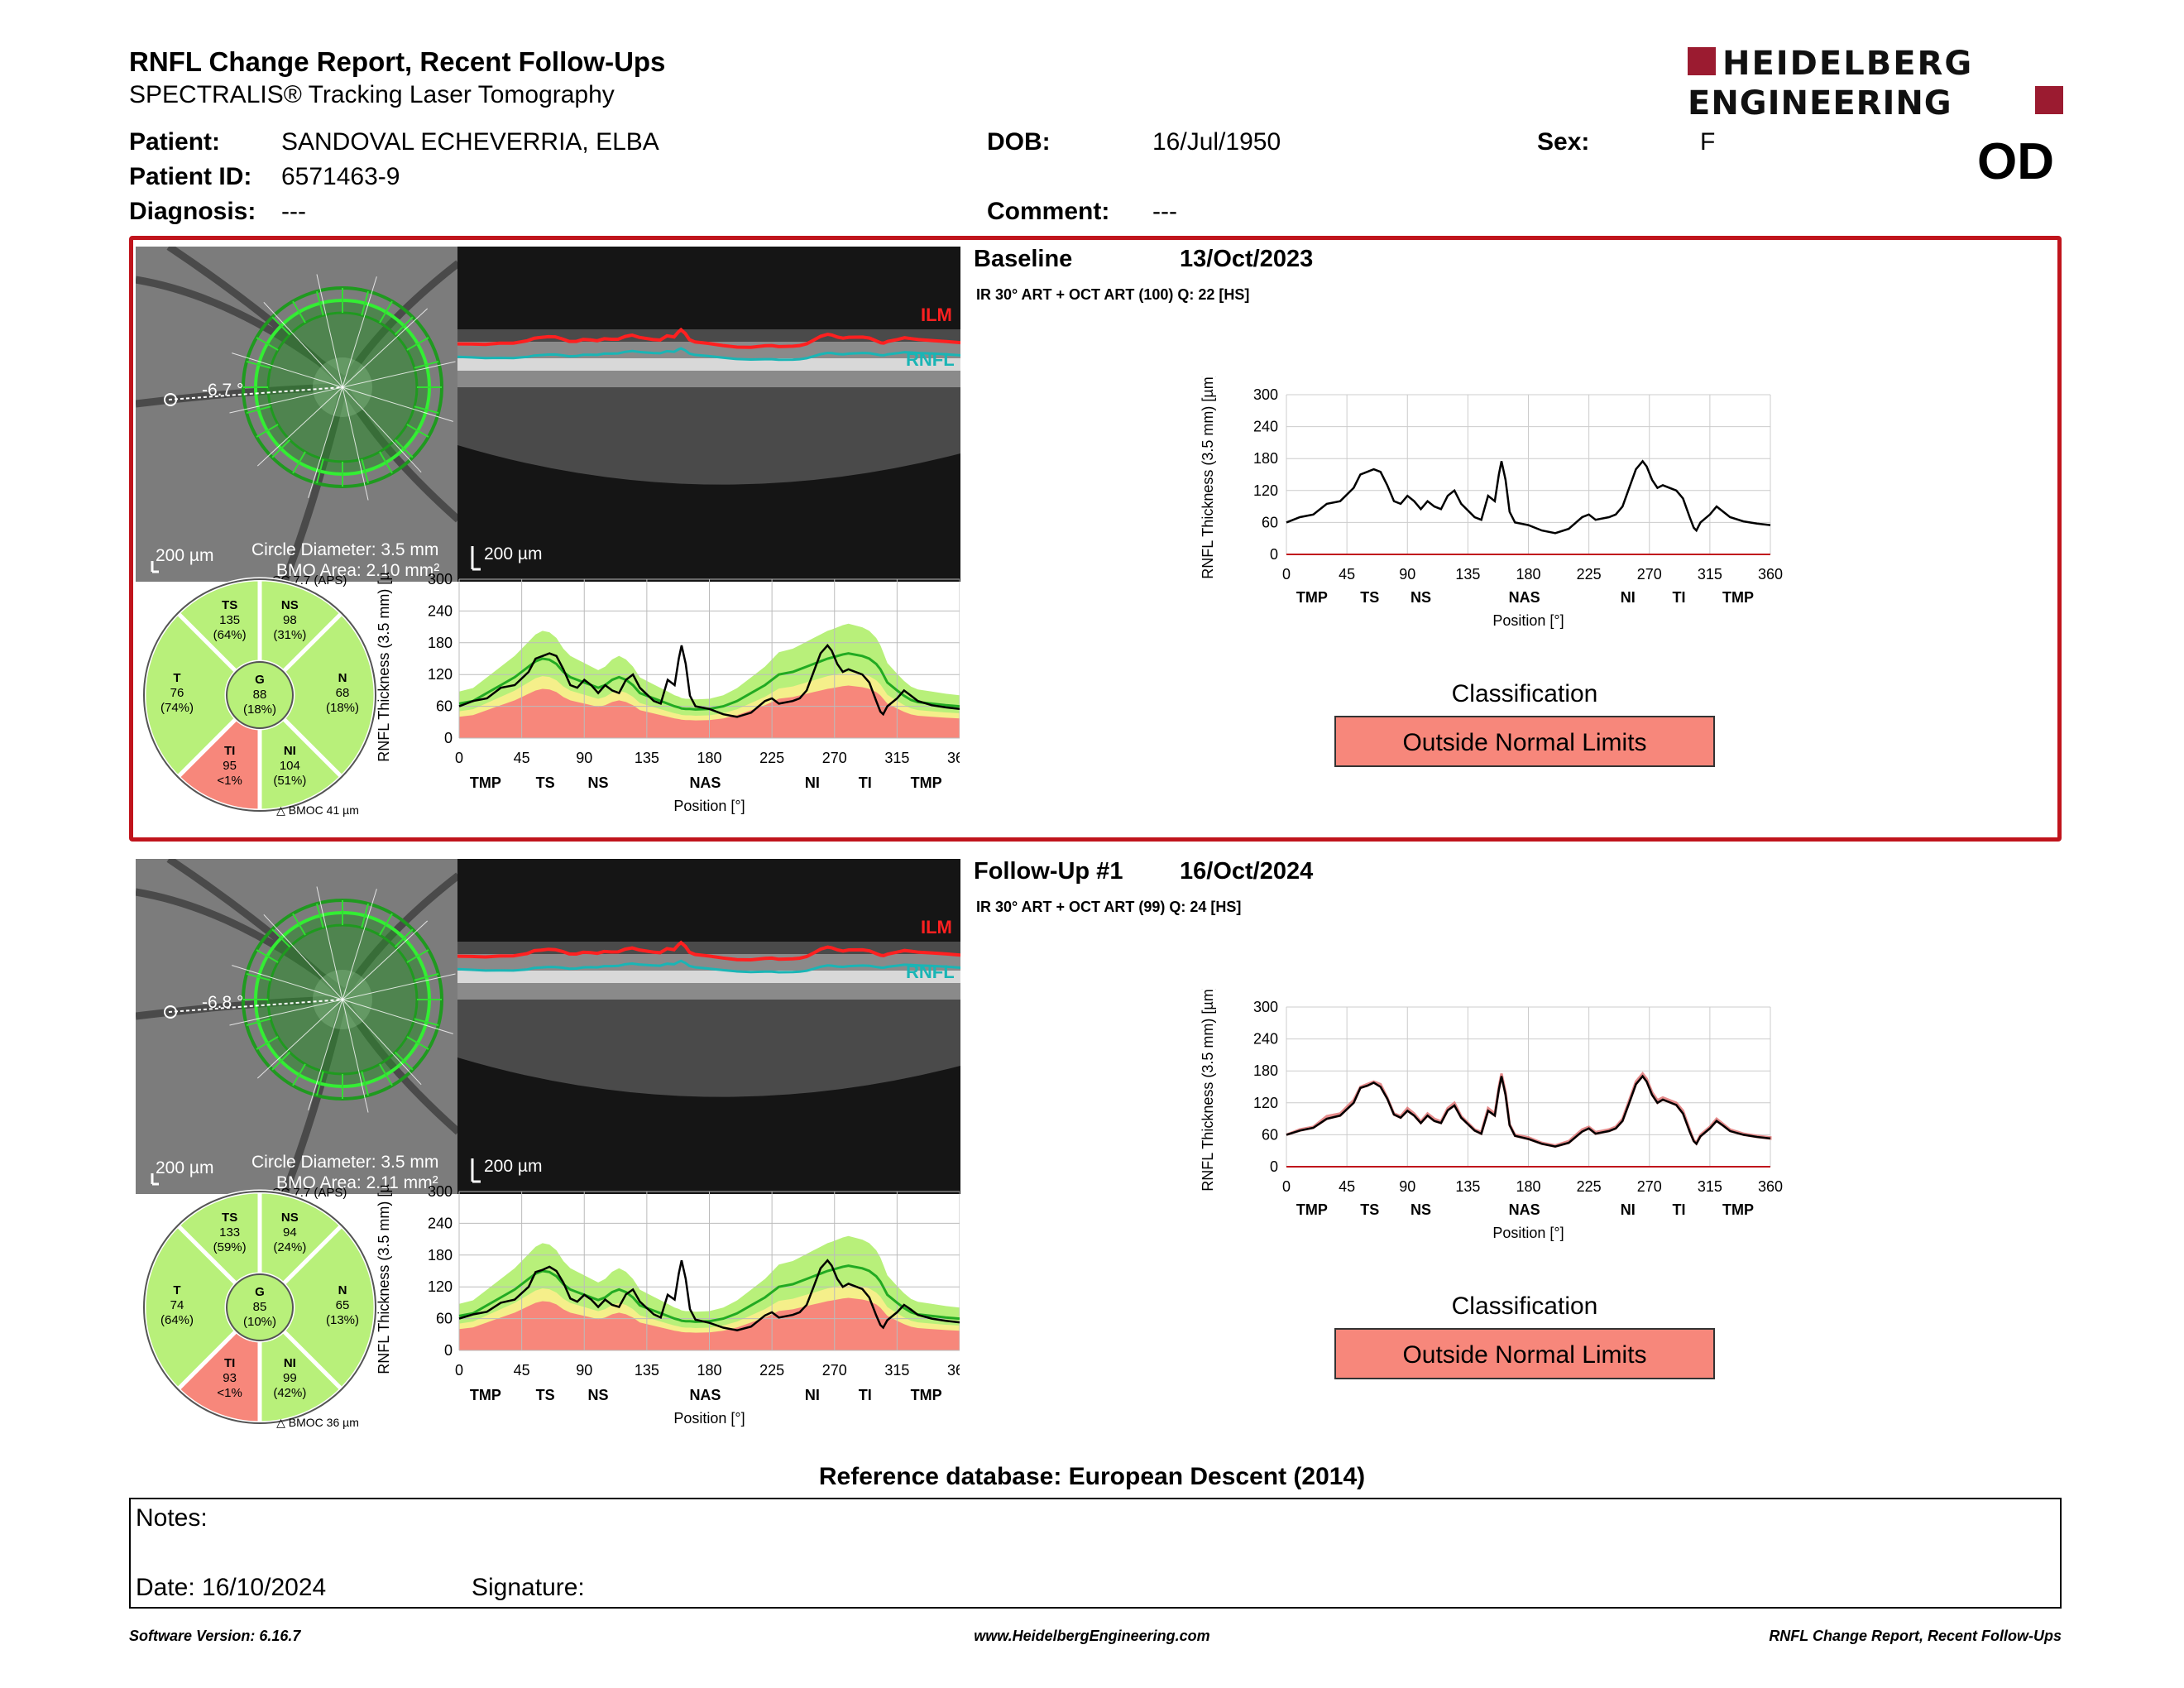 The image size is (2184, 1688). I want to click on bmoc-label: △ BMOC 41 µm, so click(317, 810).